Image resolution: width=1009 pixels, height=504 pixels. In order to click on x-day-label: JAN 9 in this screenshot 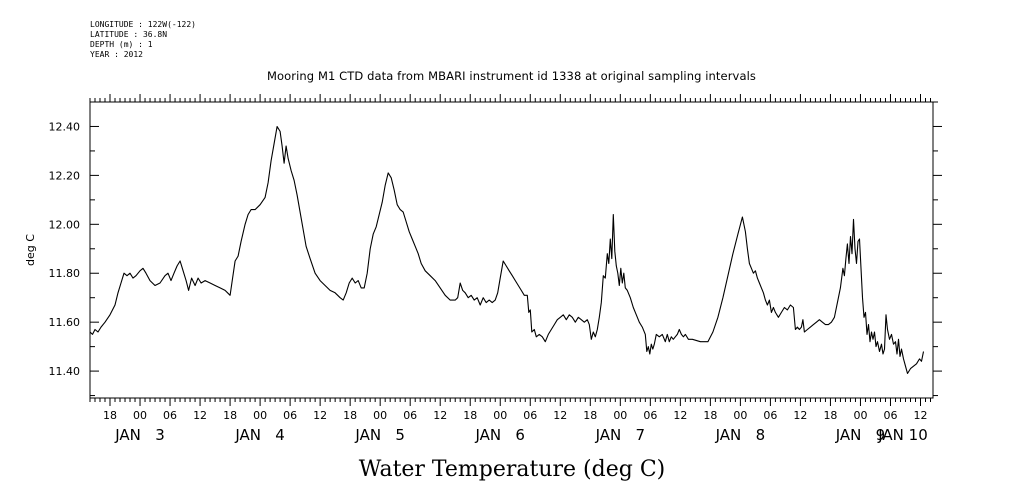, I will do `click(860, 435)`.